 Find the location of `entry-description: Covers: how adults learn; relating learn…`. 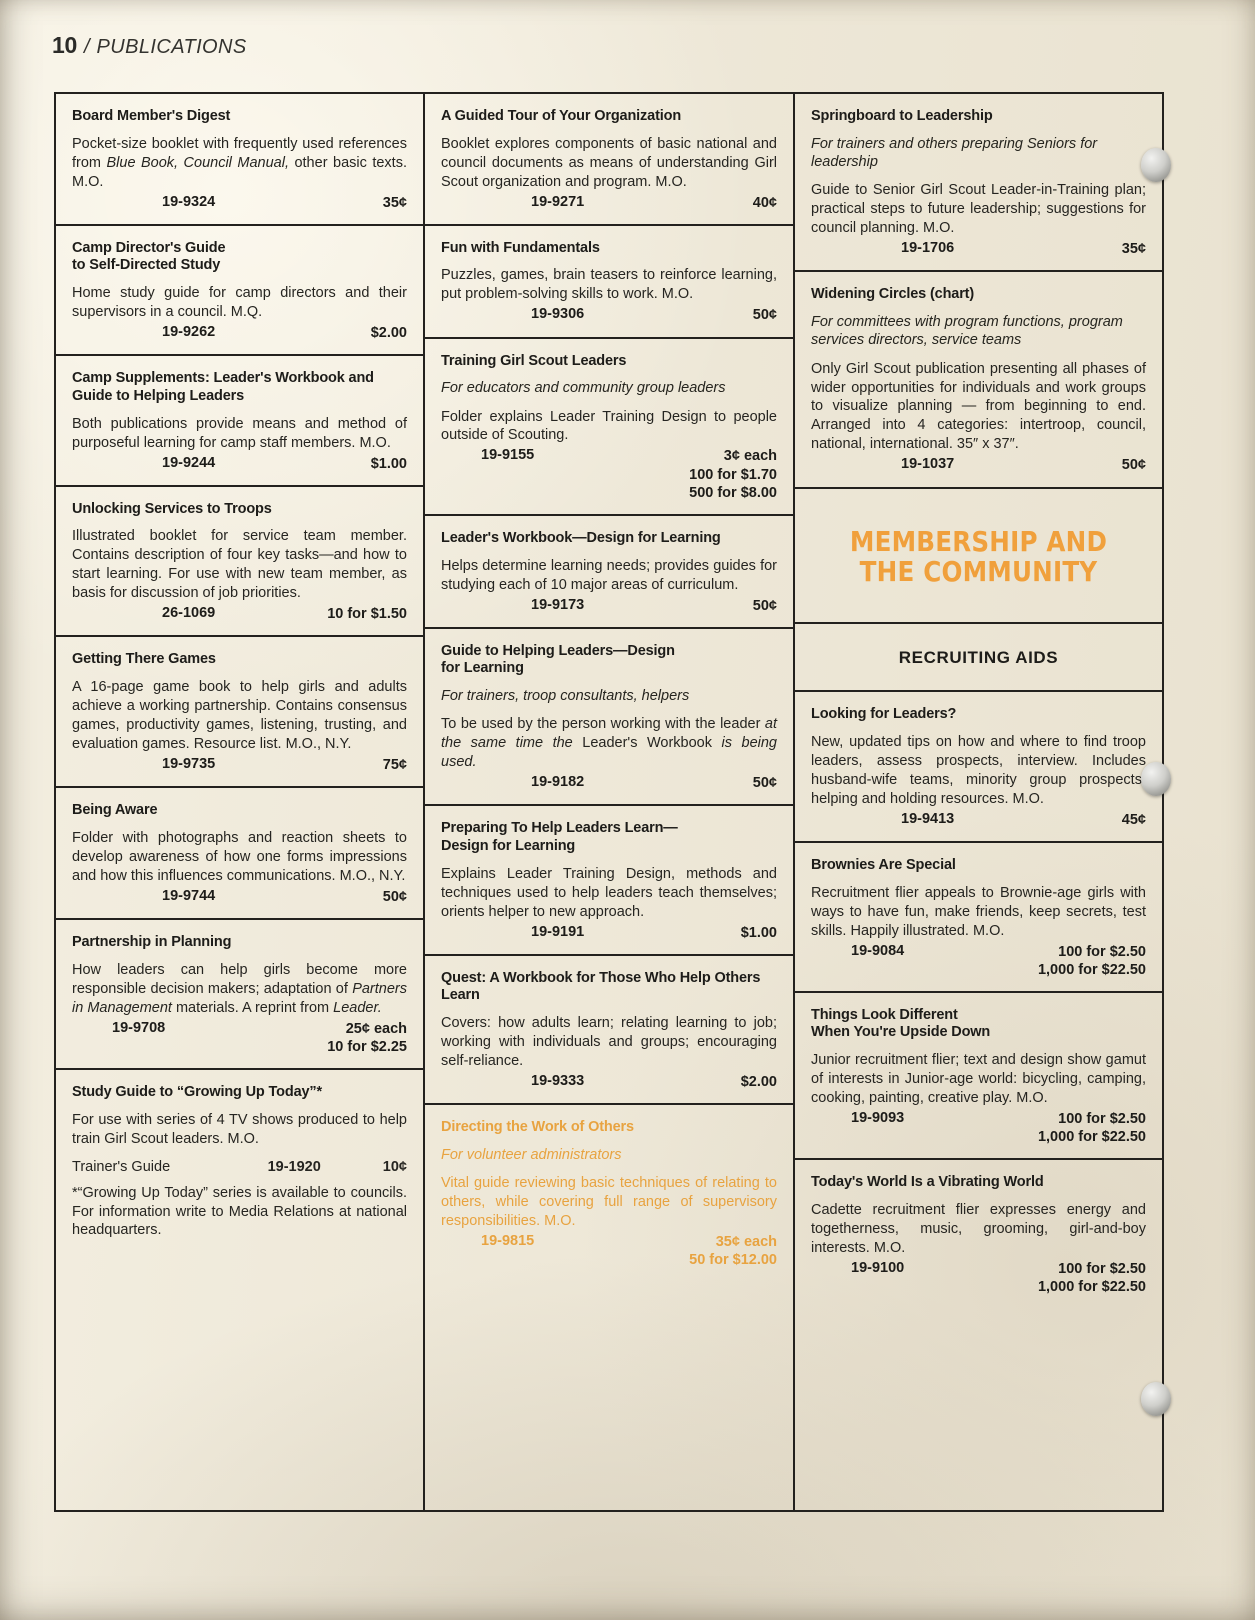

entry-description: Covers: how adults learn; relating learn… is located at coordinates (609, 1042).